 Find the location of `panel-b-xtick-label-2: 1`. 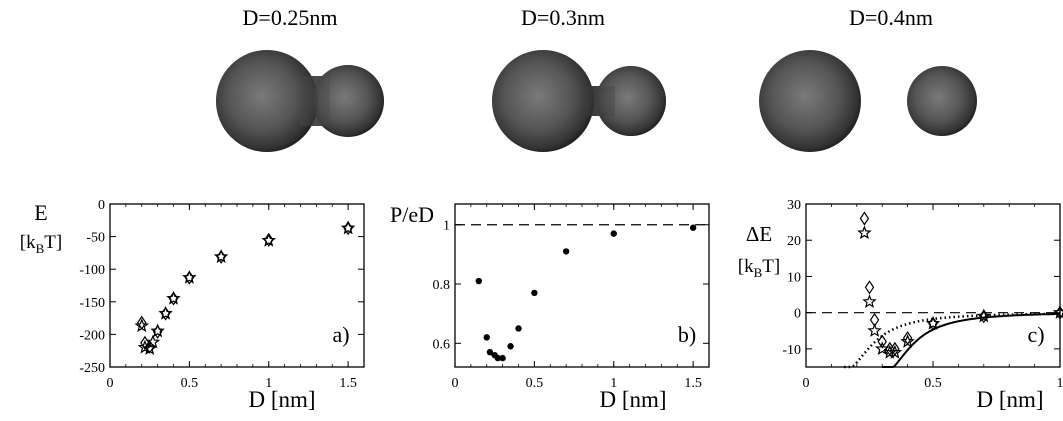

panel-b-xtick-label-2: 1 is located at coordinates (613, 383).